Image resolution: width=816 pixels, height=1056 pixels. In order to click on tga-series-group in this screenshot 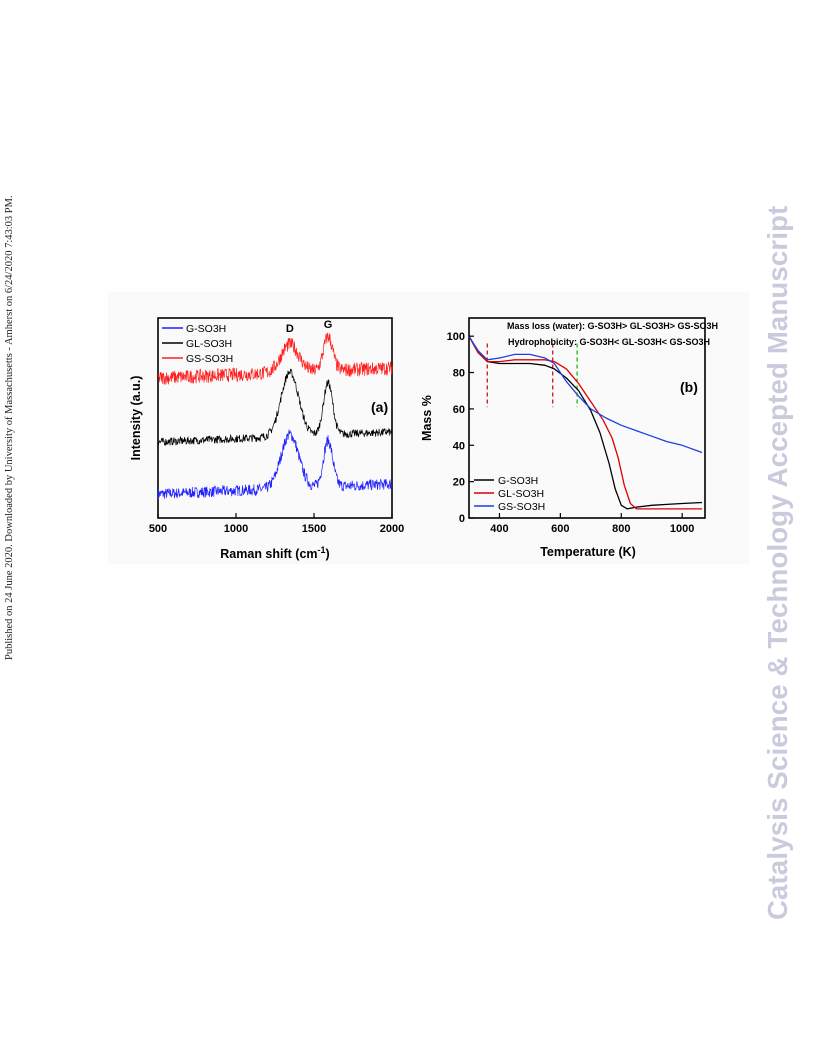, I will do `click(585, 422)`.